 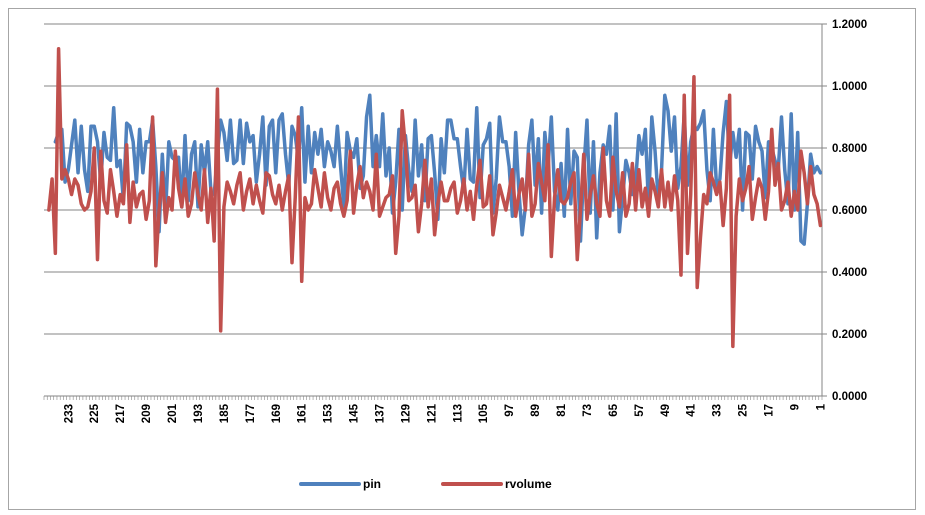 What do you see at coordinates (849, 335) in the screenshot?
I see `y-tick-label: 0.2000` at bounding box center [849, 335].